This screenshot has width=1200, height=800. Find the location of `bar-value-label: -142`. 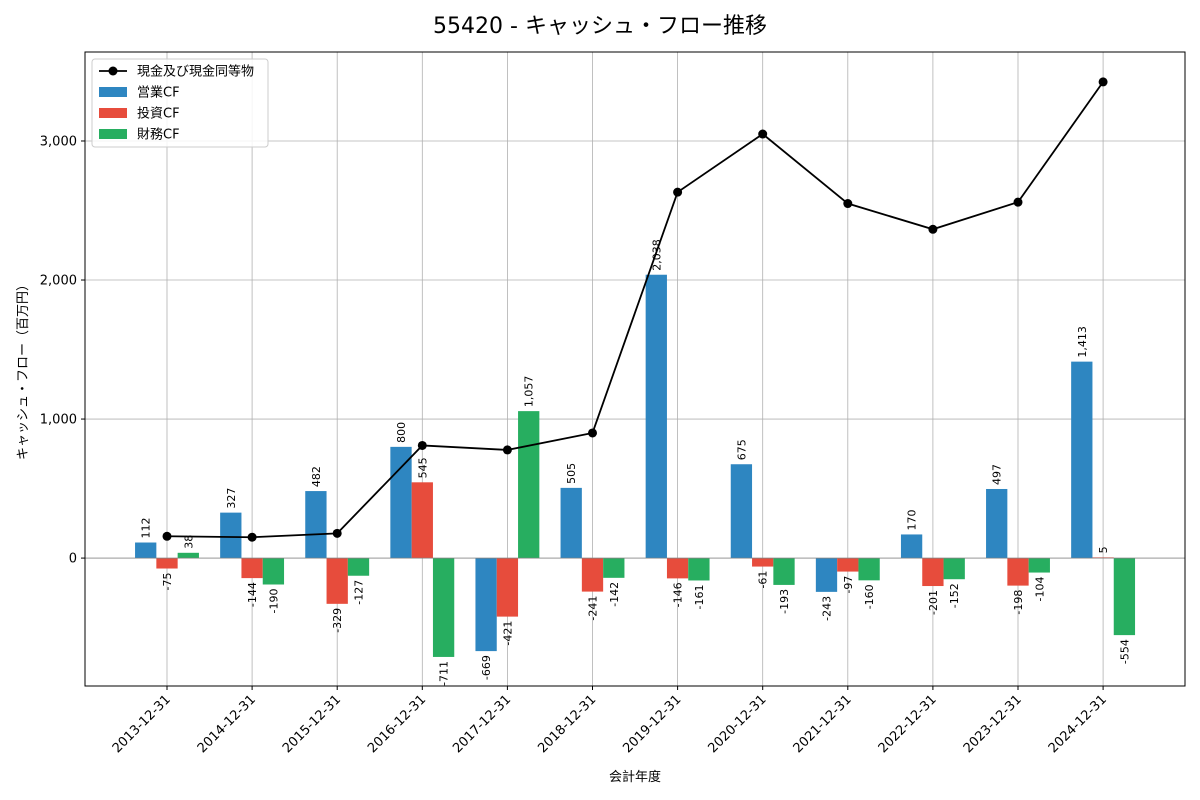

bar-value-label: -142 is located at coordinates (614, 594).